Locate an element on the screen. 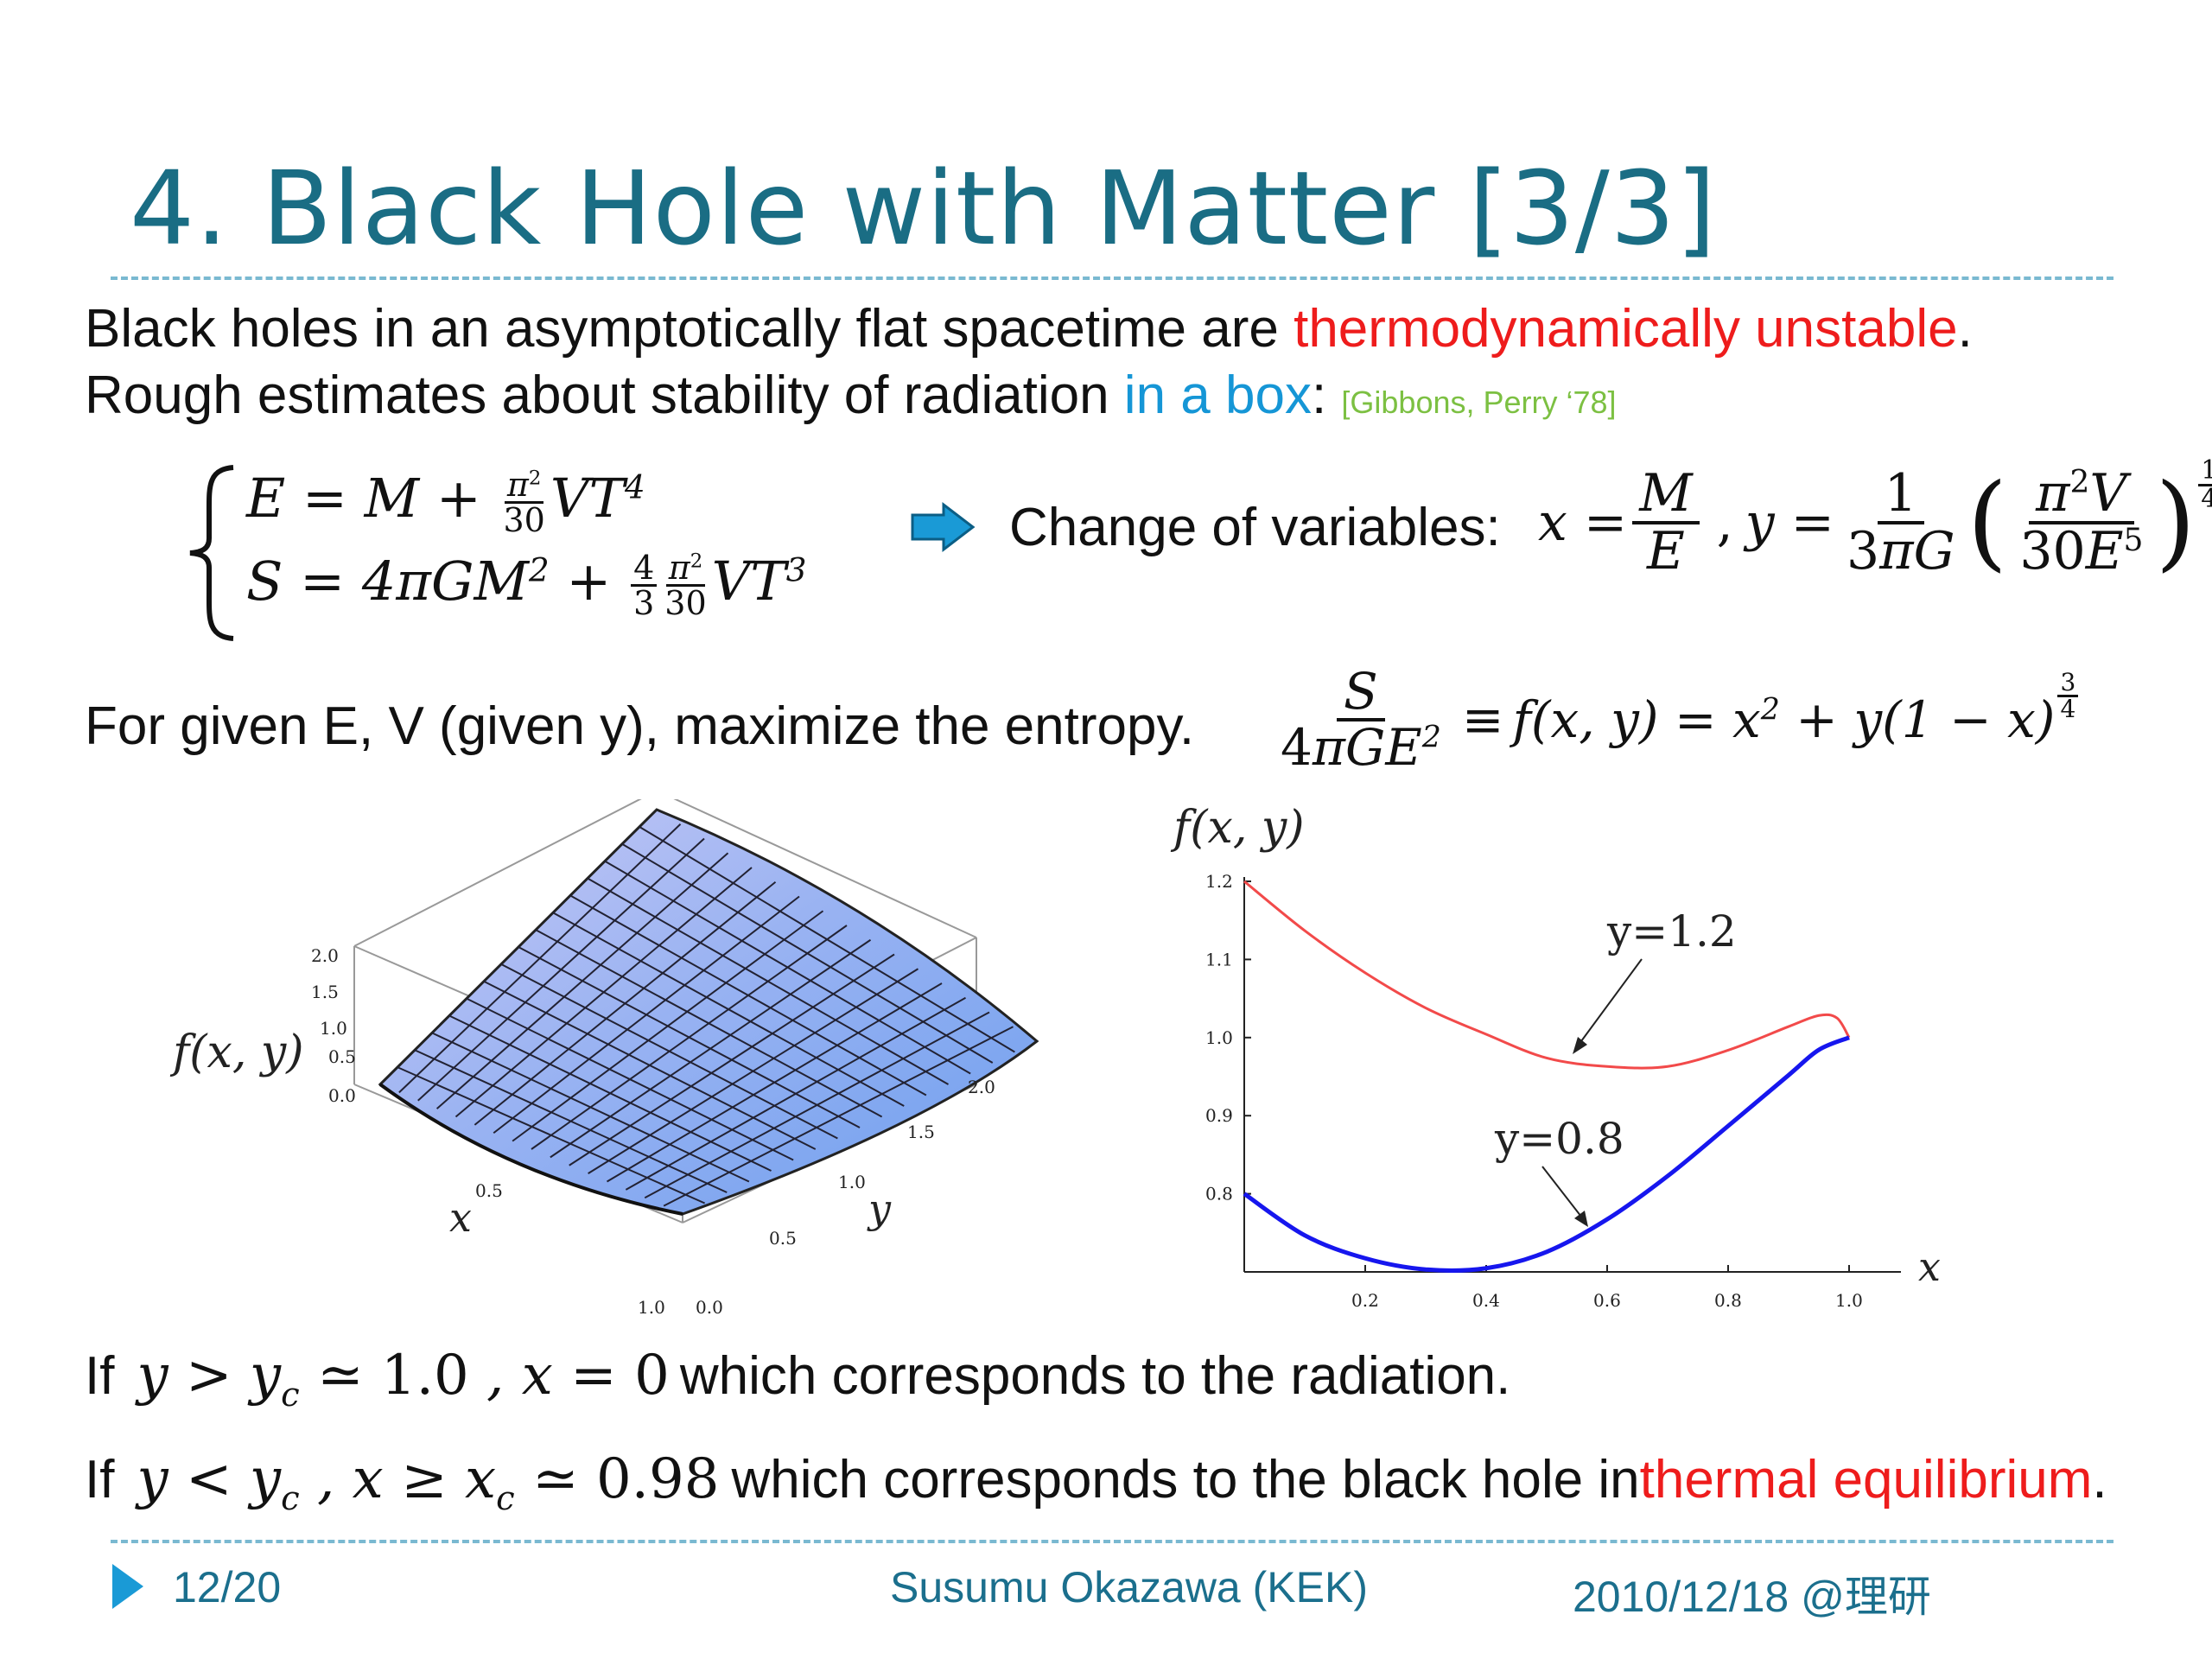 Image resolution: width=2212 pixels, height=1659 pixels. chart-y-tick-label: 0.8 is located at coordinates (1219, 1194).